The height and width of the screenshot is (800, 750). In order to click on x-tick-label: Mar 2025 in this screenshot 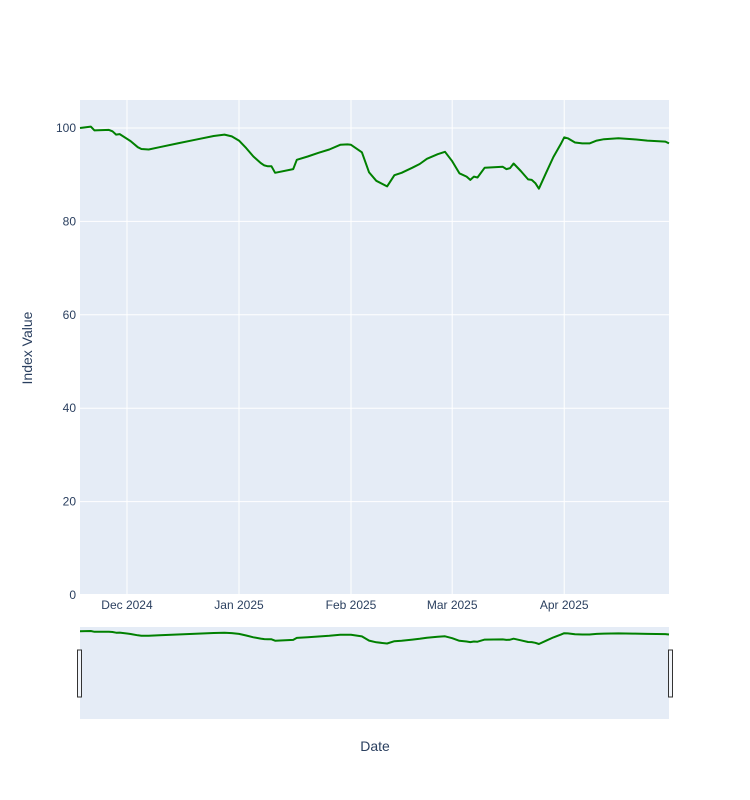, I will do `click(452, 605)`.